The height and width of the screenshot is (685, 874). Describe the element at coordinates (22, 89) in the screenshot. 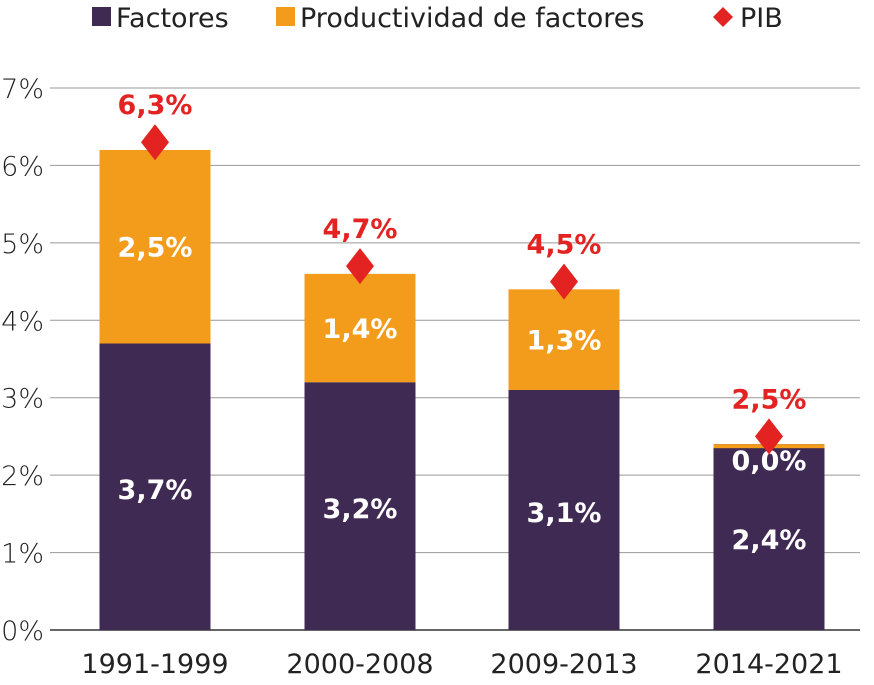

I see `y-tick-label: 7%` at that location.